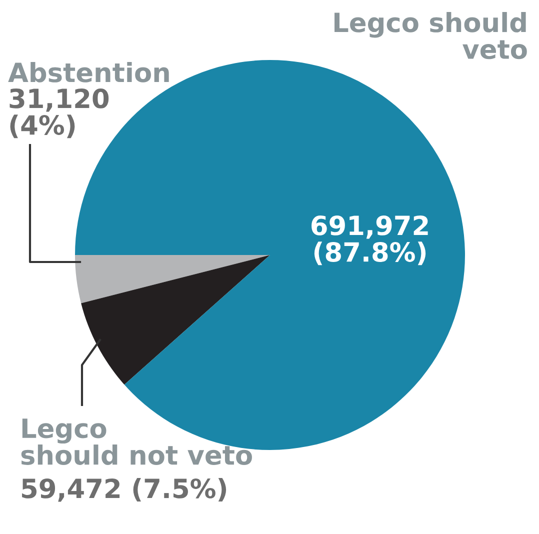 The width and height of the screenshot is (539, 534). I want to click on data-label: 31,120 (4%), so click(59, 113).